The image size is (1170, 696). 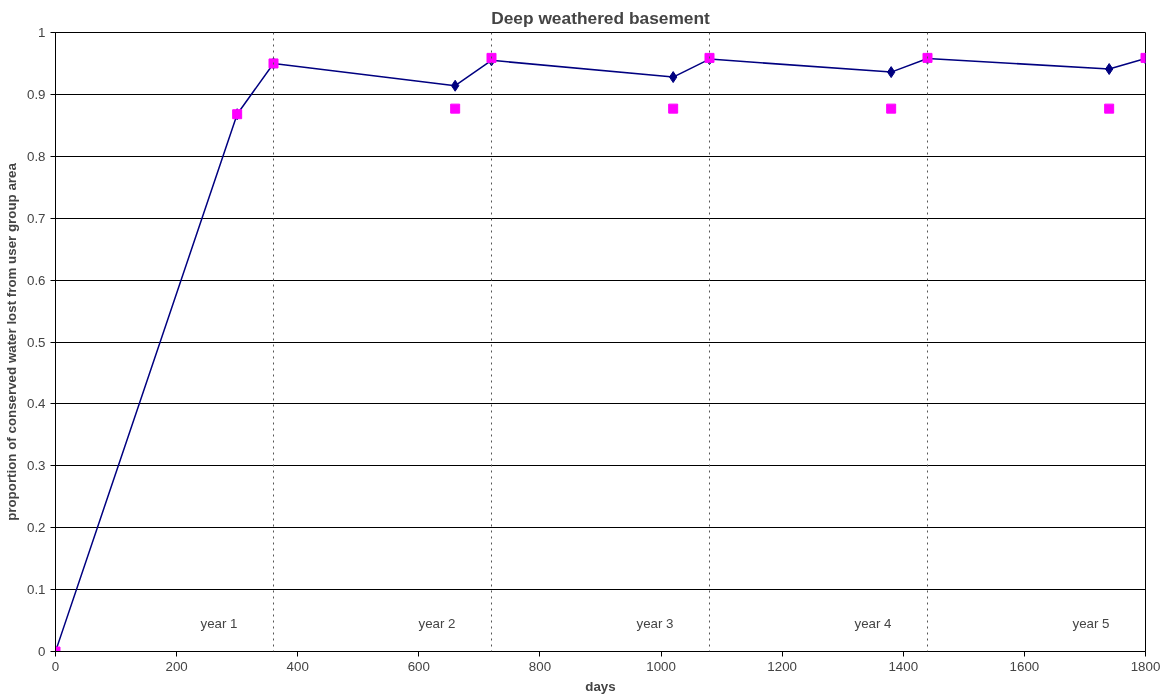 What do you see at coordinates (782, 666) in the screenshot?
I see `x-tick-label: 1200` at bounding box center [782, 666].